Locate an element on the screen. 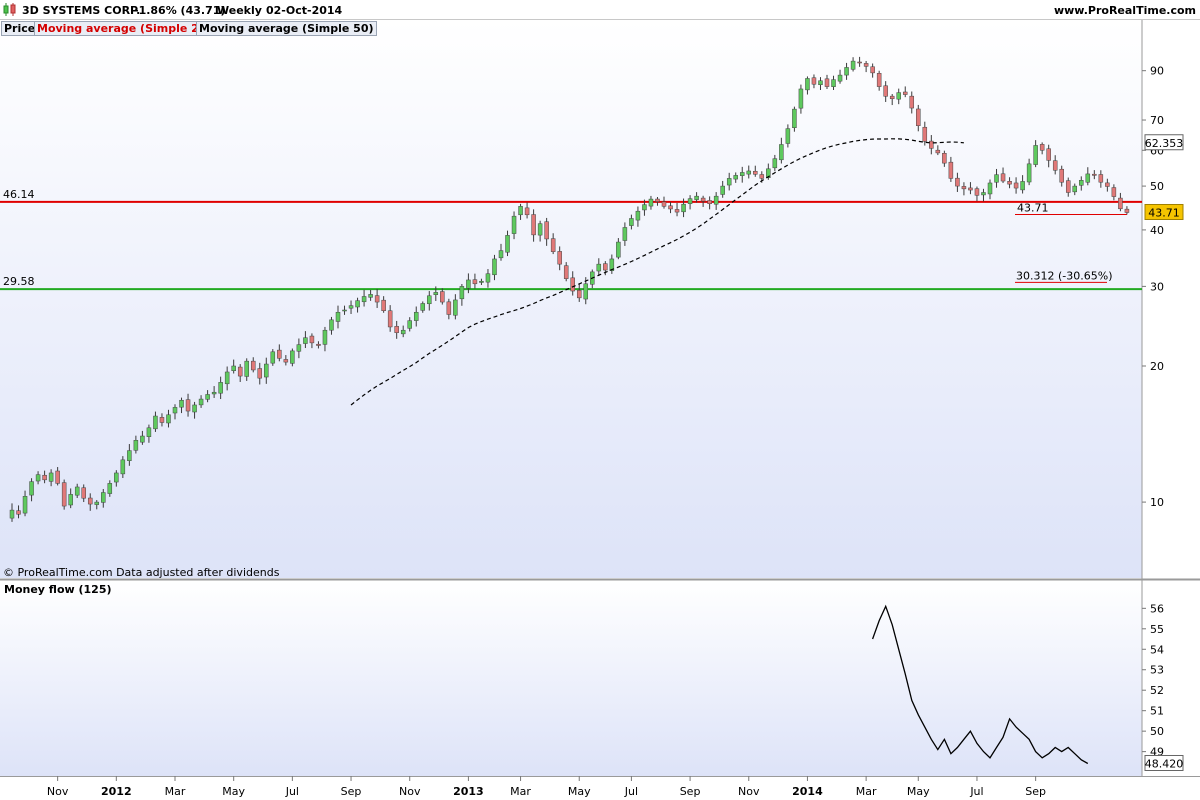  y-tick-label: 70 is located at coordinates (1157, 120).